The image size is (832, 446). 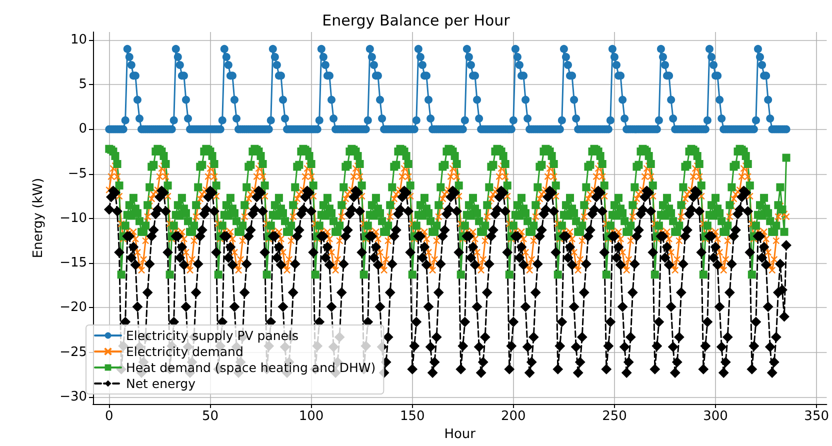 What do you see at coordinates (513, 416) in the screenshot?
I see `x-tick-label: 200` at bounding box center [513, 416].